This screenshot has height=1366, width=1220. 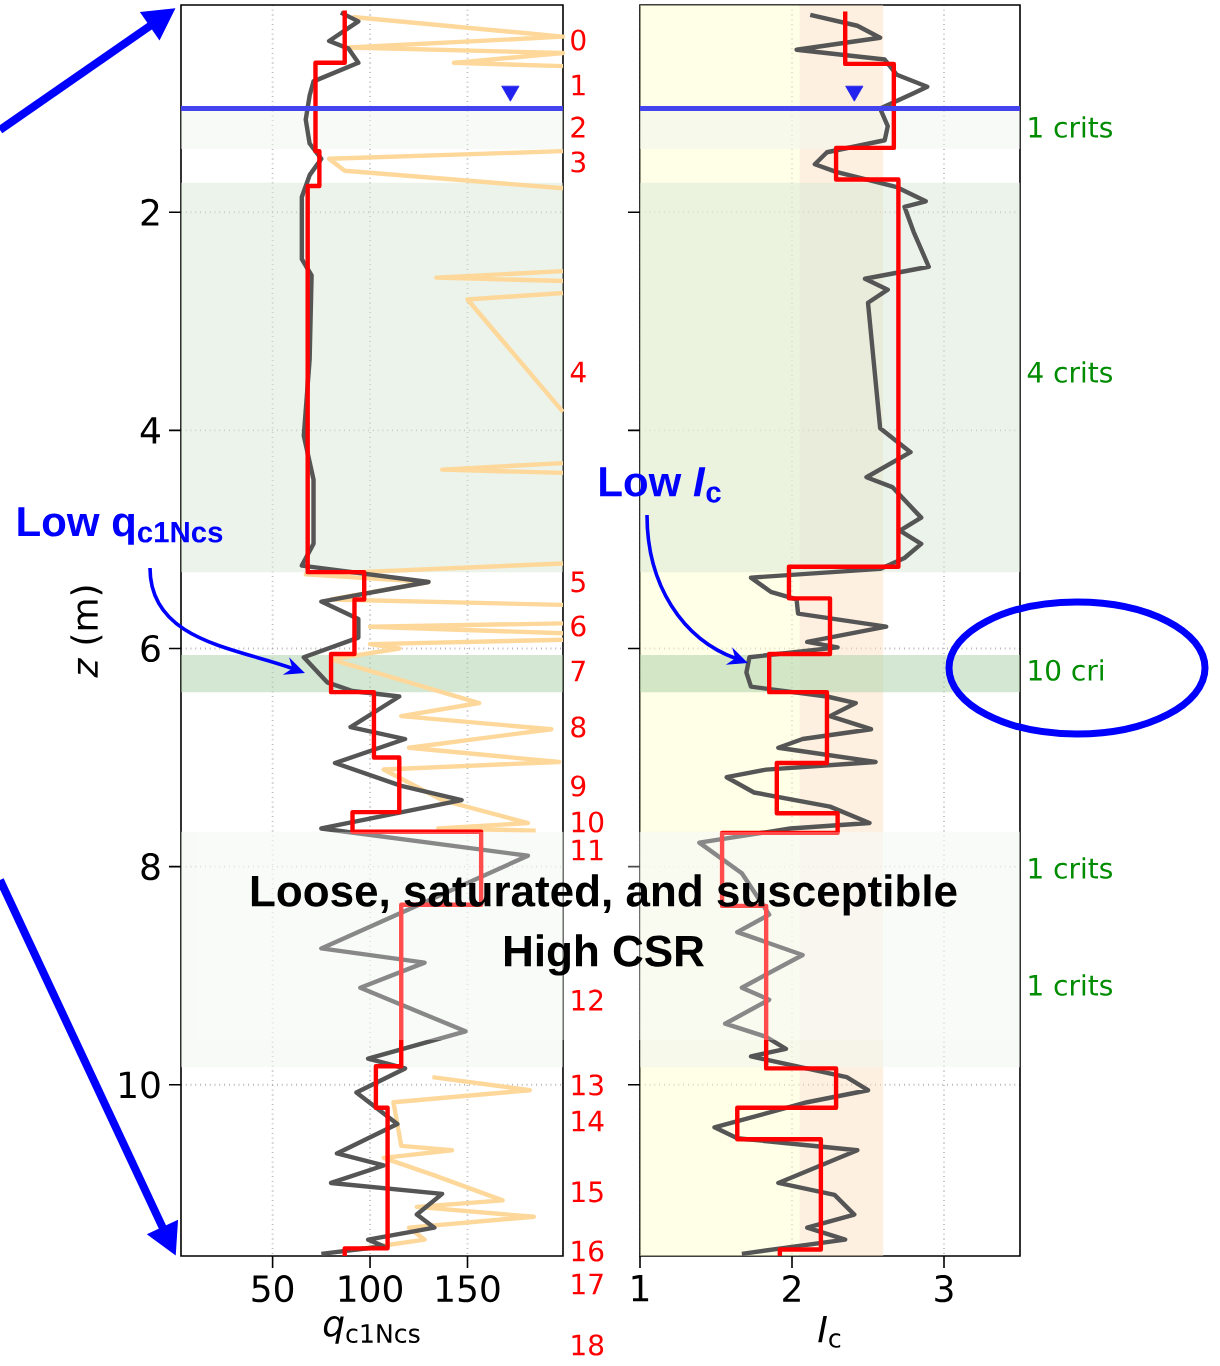 What do you see at coordinates (150, 867) in the screenshot?
I see `y-tick-label: 8` at bounding box center [150, 867].